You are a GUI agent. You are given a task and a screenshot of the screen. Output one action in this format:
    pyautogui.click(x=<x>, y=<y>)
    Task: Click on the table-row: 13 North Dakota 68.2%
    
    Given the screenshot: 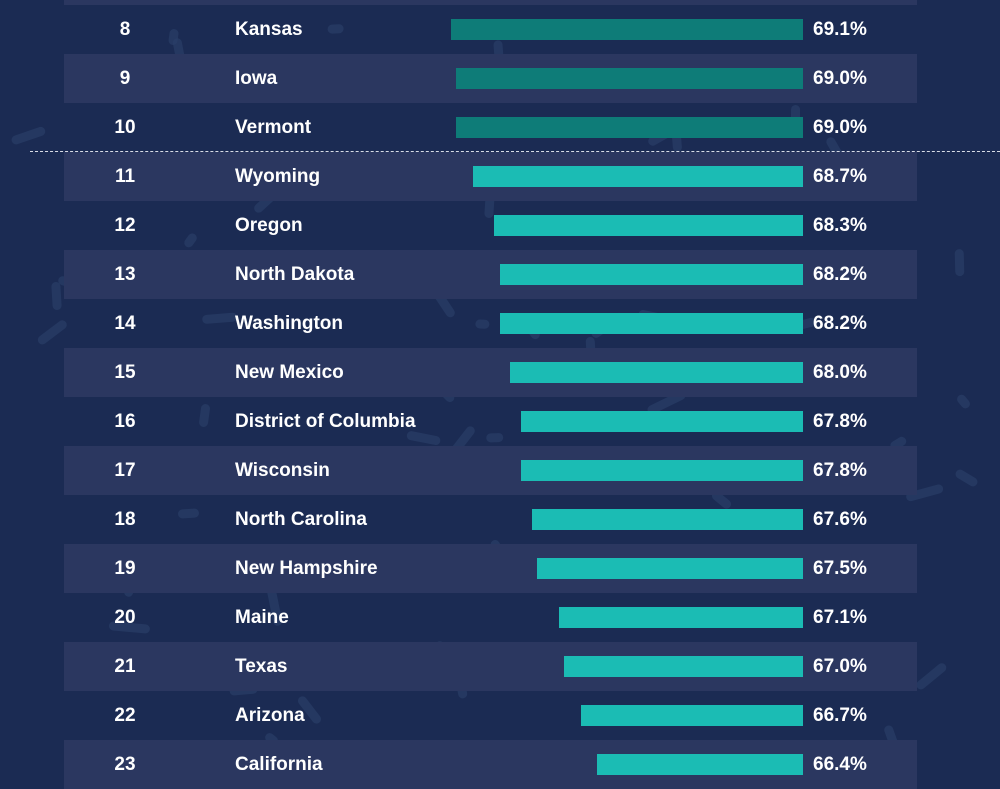 What is the action you would take?
    pyautogui.click(x=490, y=274)
    